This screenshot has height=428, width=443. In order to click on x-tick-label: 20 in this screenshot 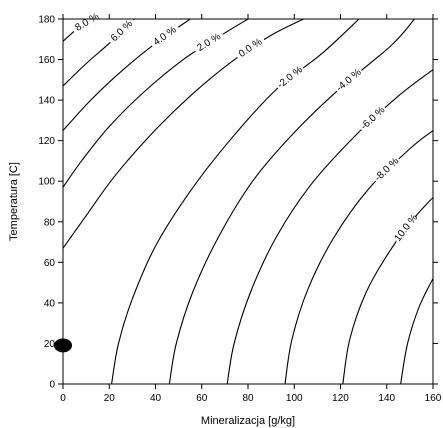, I will do `click(110, 398)`.